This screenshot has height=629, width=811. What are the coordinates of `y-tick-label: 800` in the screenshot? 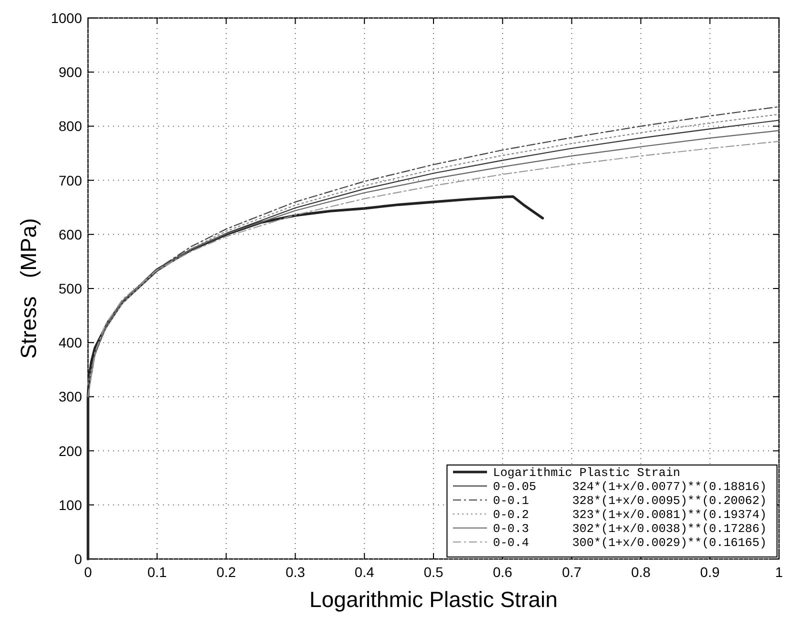 It's located at (70, 126).